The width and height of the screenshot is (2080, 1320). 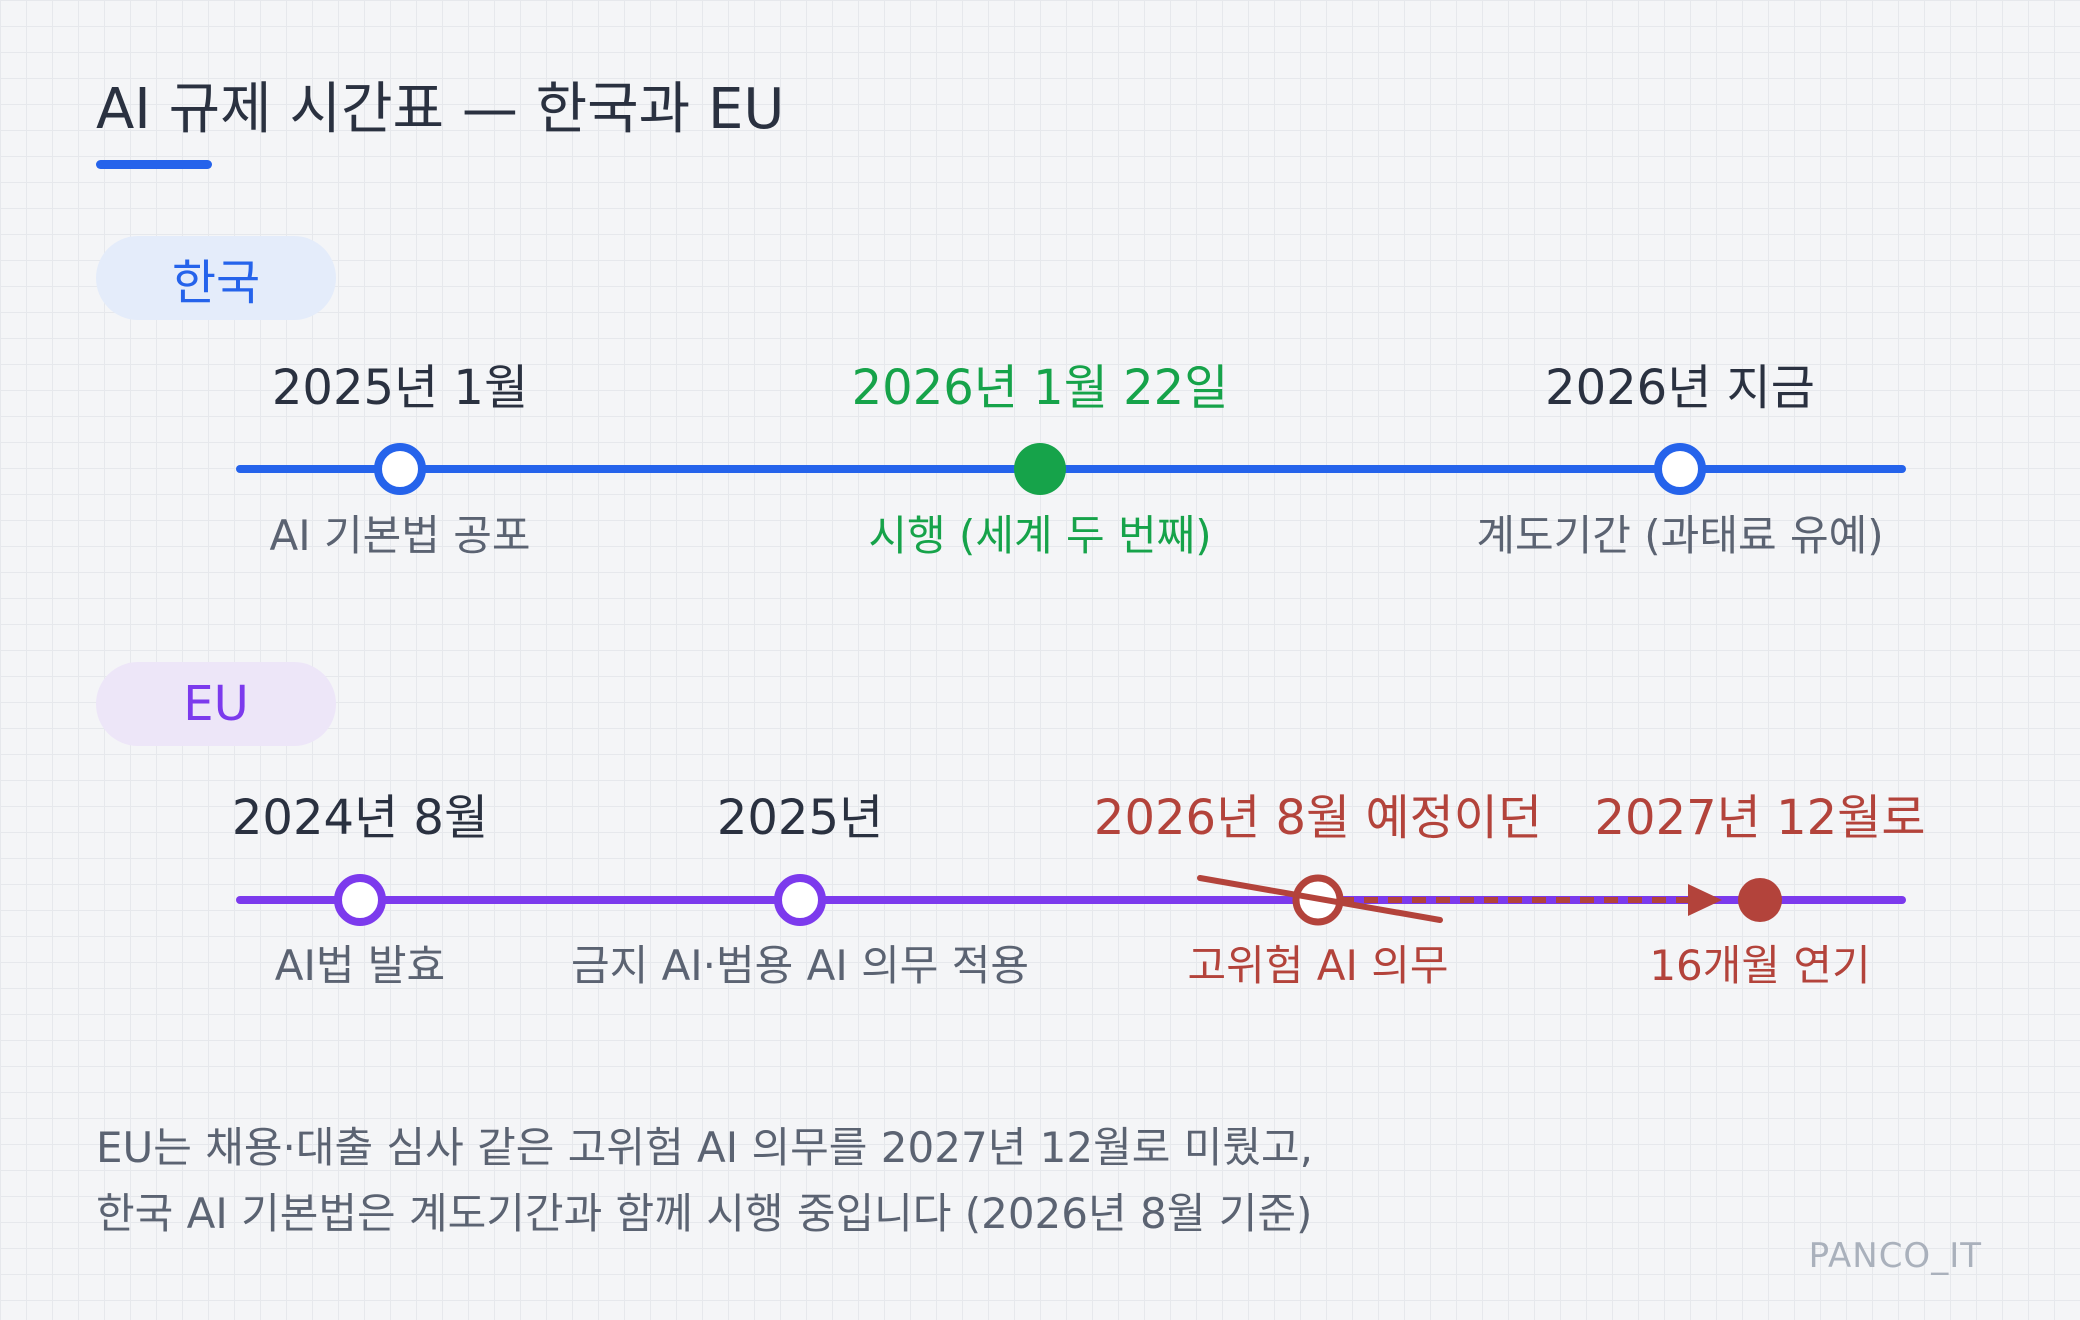 What do you see at coordinates (400, 388) in the screenshot?
I see `korea-event-1-date: 2025년 1월` at bounding box center [400, 388].